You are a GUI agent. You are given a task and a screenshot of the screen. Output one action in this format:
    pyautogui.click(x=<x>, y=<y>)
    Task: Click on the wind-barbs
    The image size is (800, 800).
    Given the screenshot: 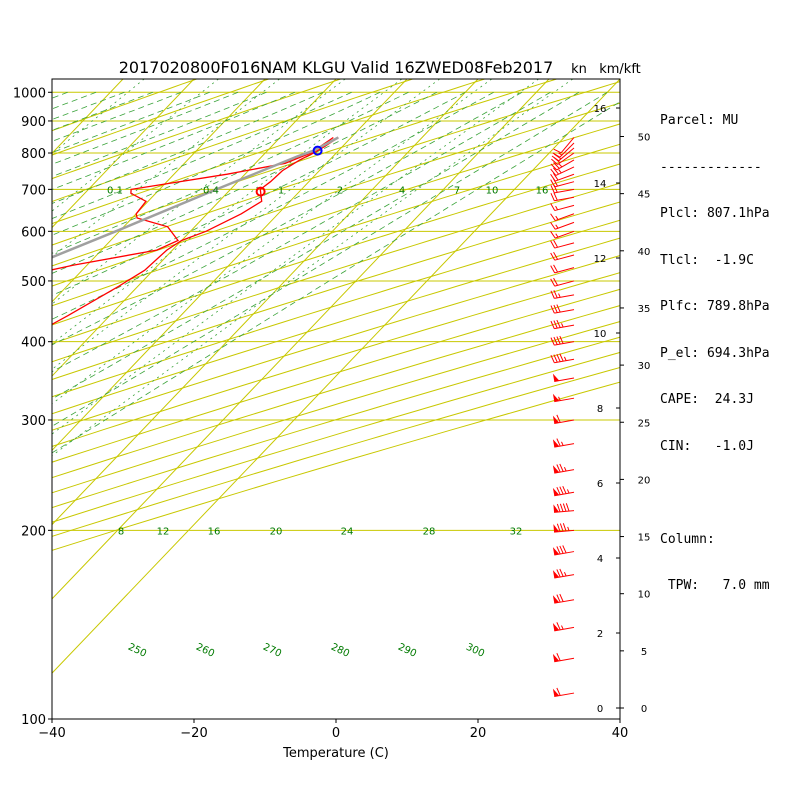 What is the action you would take?
    pyautogui.click(x=562, y=417)
    